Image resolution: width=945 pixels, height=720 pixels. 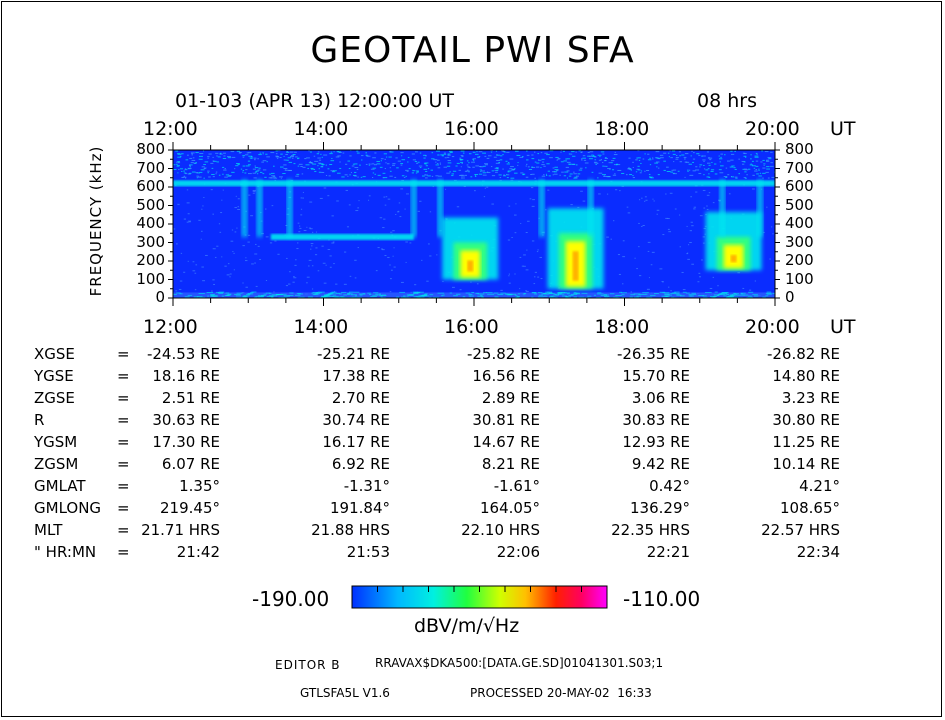 I want to click on ephemeris-value: 2.70 RE, so click(x=360, y=398).